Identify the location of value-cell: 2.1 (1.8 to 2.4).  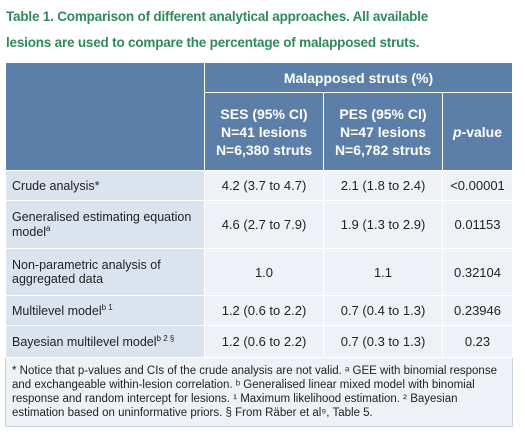
(383, 185).